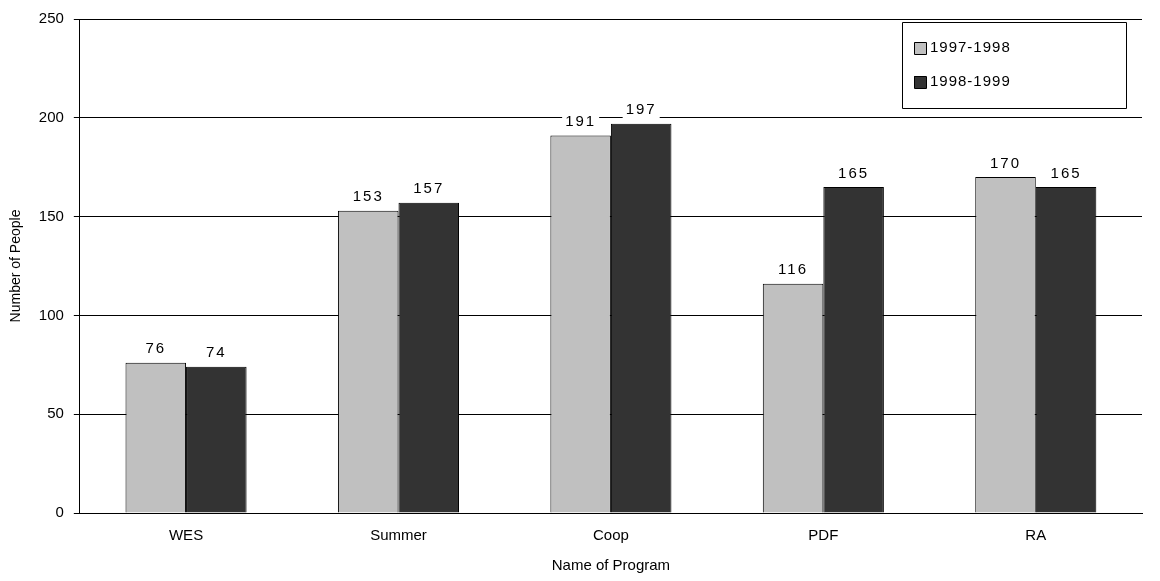 The image size is (1160, 581). Describe the element at coordinates (970, 81) in the screenshot. I see `legend-label: 1998-1999` at that location.